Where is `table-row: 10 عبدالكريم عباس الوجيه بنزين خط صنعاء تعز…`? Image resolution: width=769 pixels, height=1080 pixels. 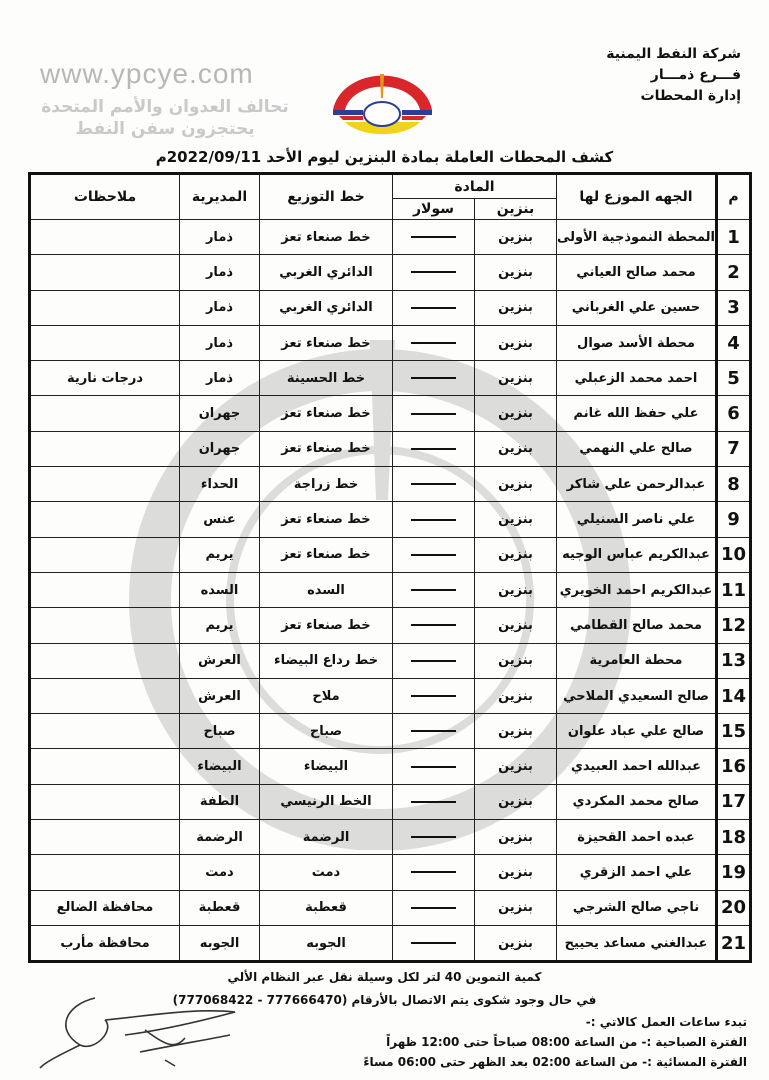
table-row: 10 عبدالكريم عباس الوجيه بنزين خط صنعاء تعز… is located at coordinates (390, 554).